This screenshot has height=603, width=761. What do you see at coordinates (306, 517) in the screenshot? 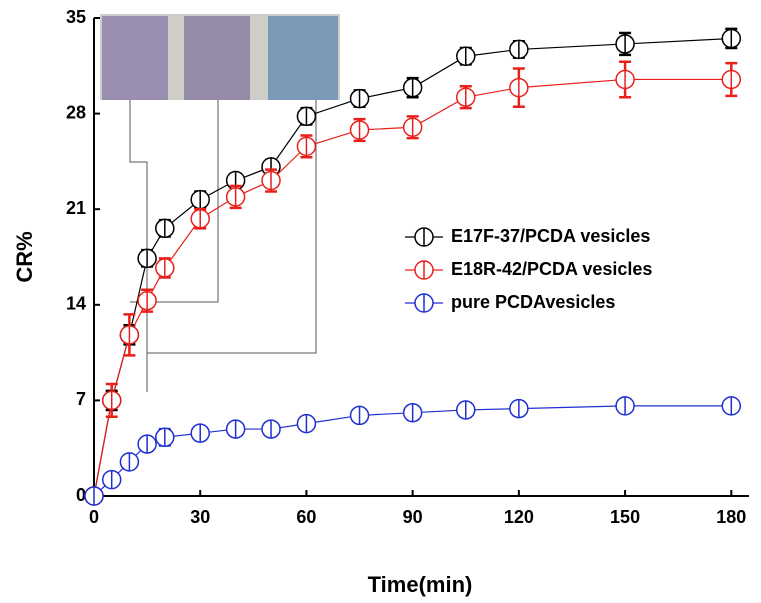
I see `x-tick-label: 60` at bounding box center [306, 517].